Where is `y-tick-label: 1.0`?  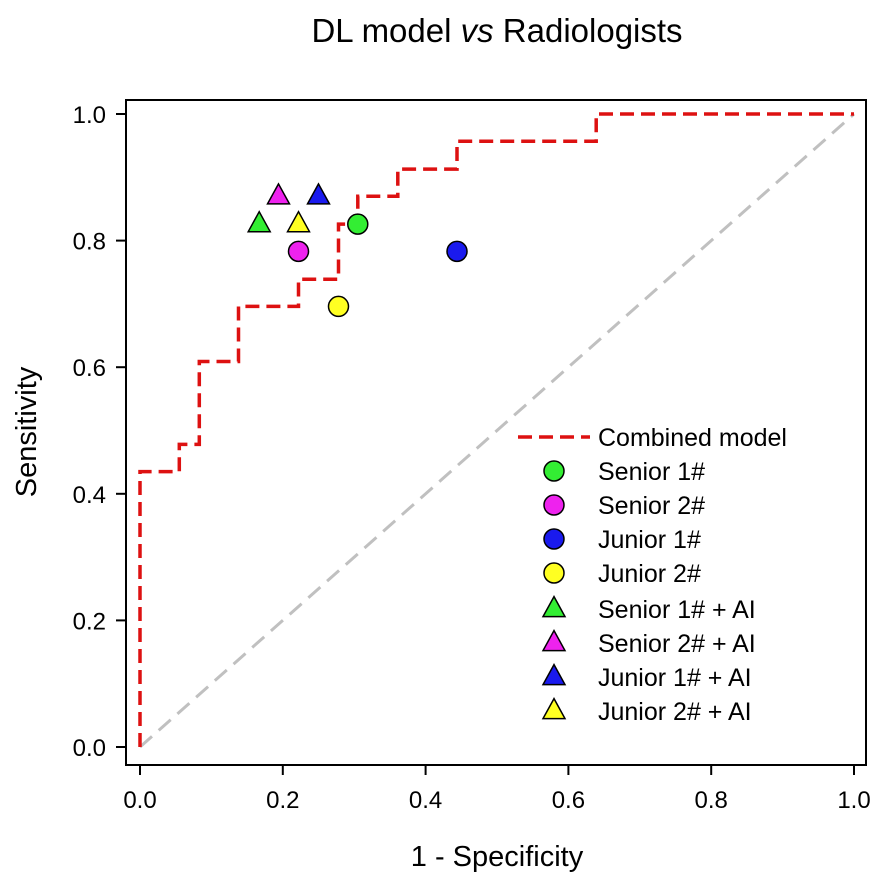
y-tick-label: 1.0 is located at coordinates (89, 115).